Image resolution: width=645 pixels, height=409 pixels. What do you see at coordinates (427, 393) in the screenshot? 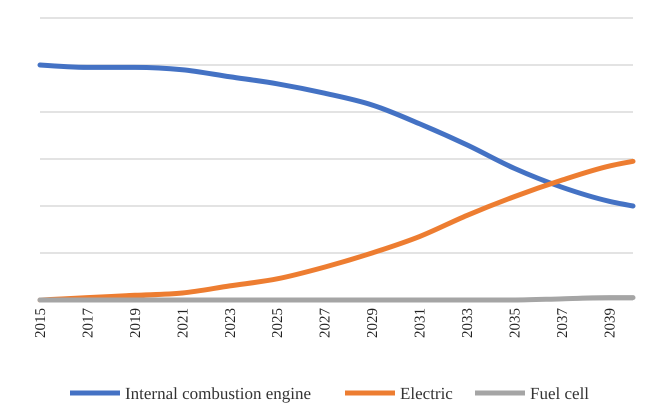
I see `legend-label: Electric` at bounding box center [427, 393].